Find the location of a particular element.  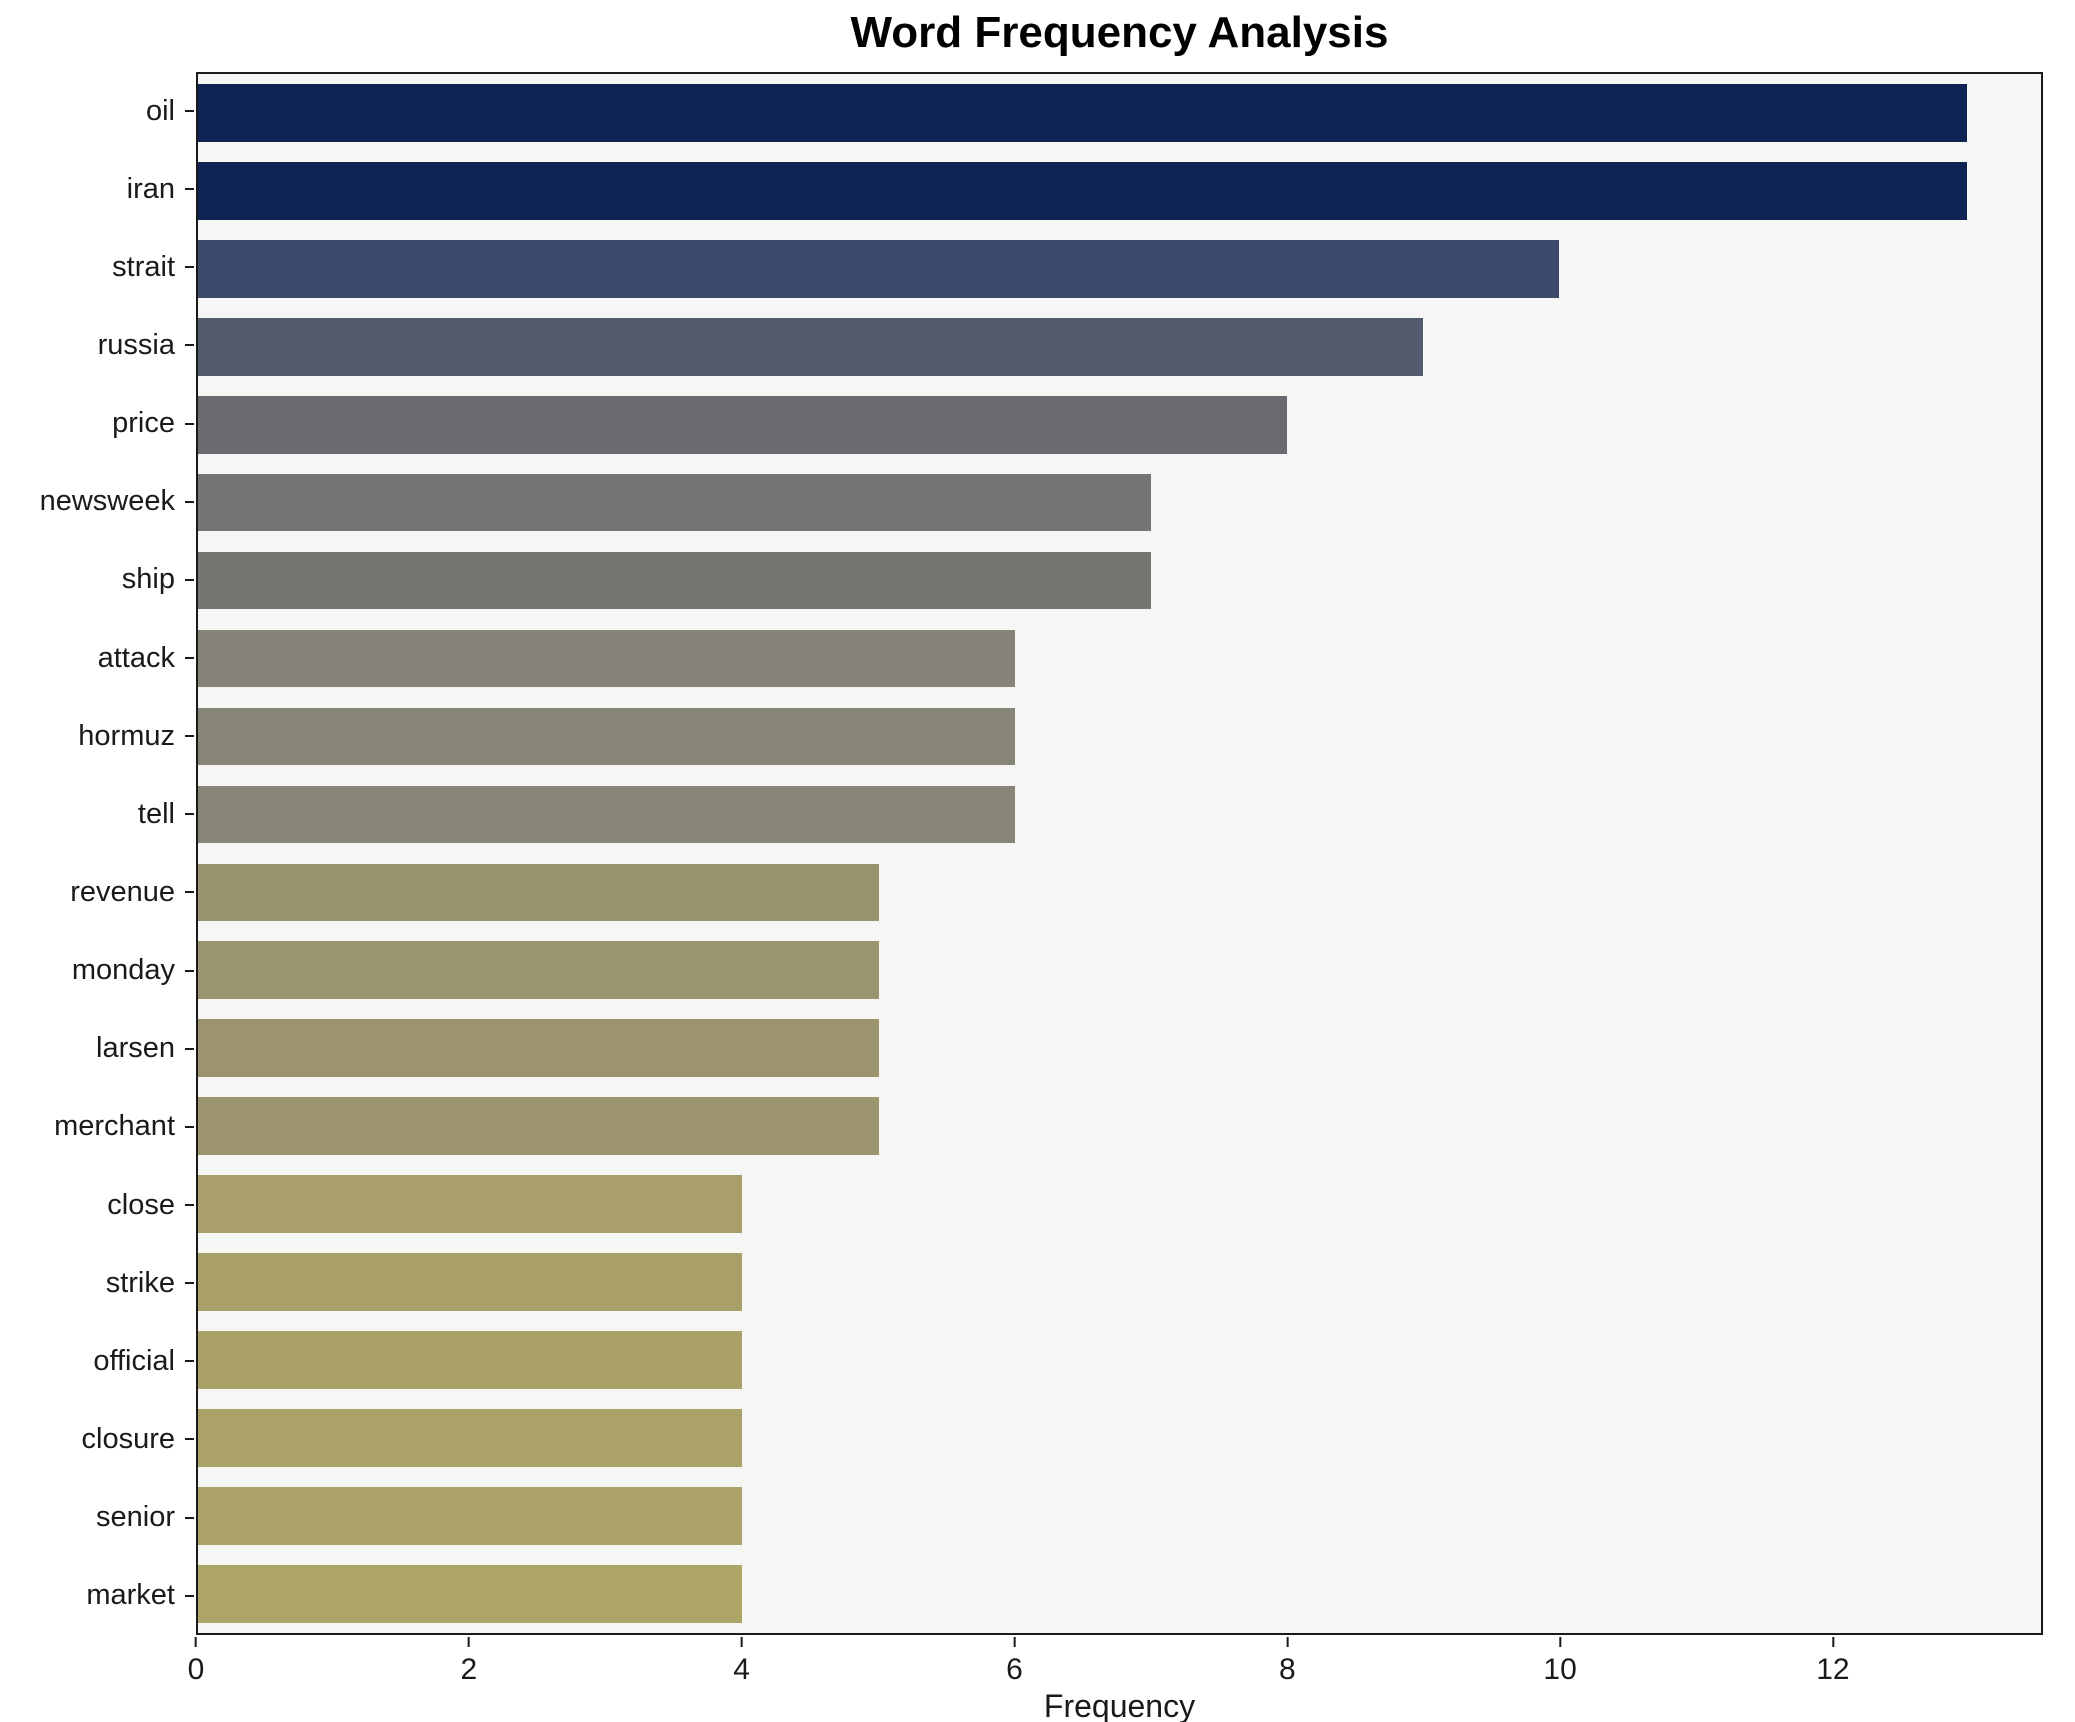

y-label-row: monday is located at coordinates (97, 971).